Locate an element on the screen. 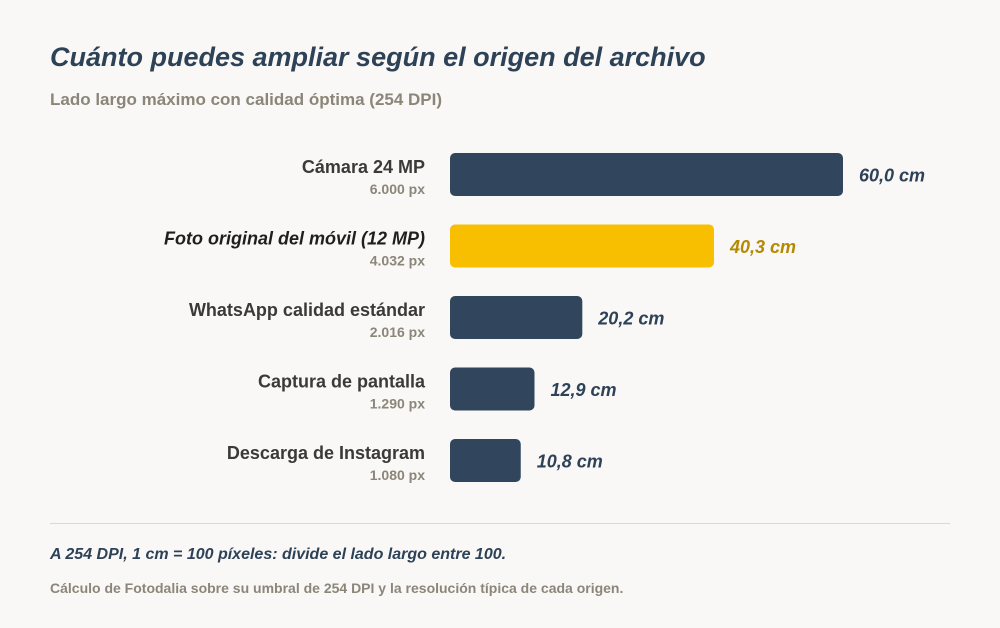 This screenshot has height=628, width=1000. category-label: Foto original del móvil (12 MP) is located at coordinates (294, 239).